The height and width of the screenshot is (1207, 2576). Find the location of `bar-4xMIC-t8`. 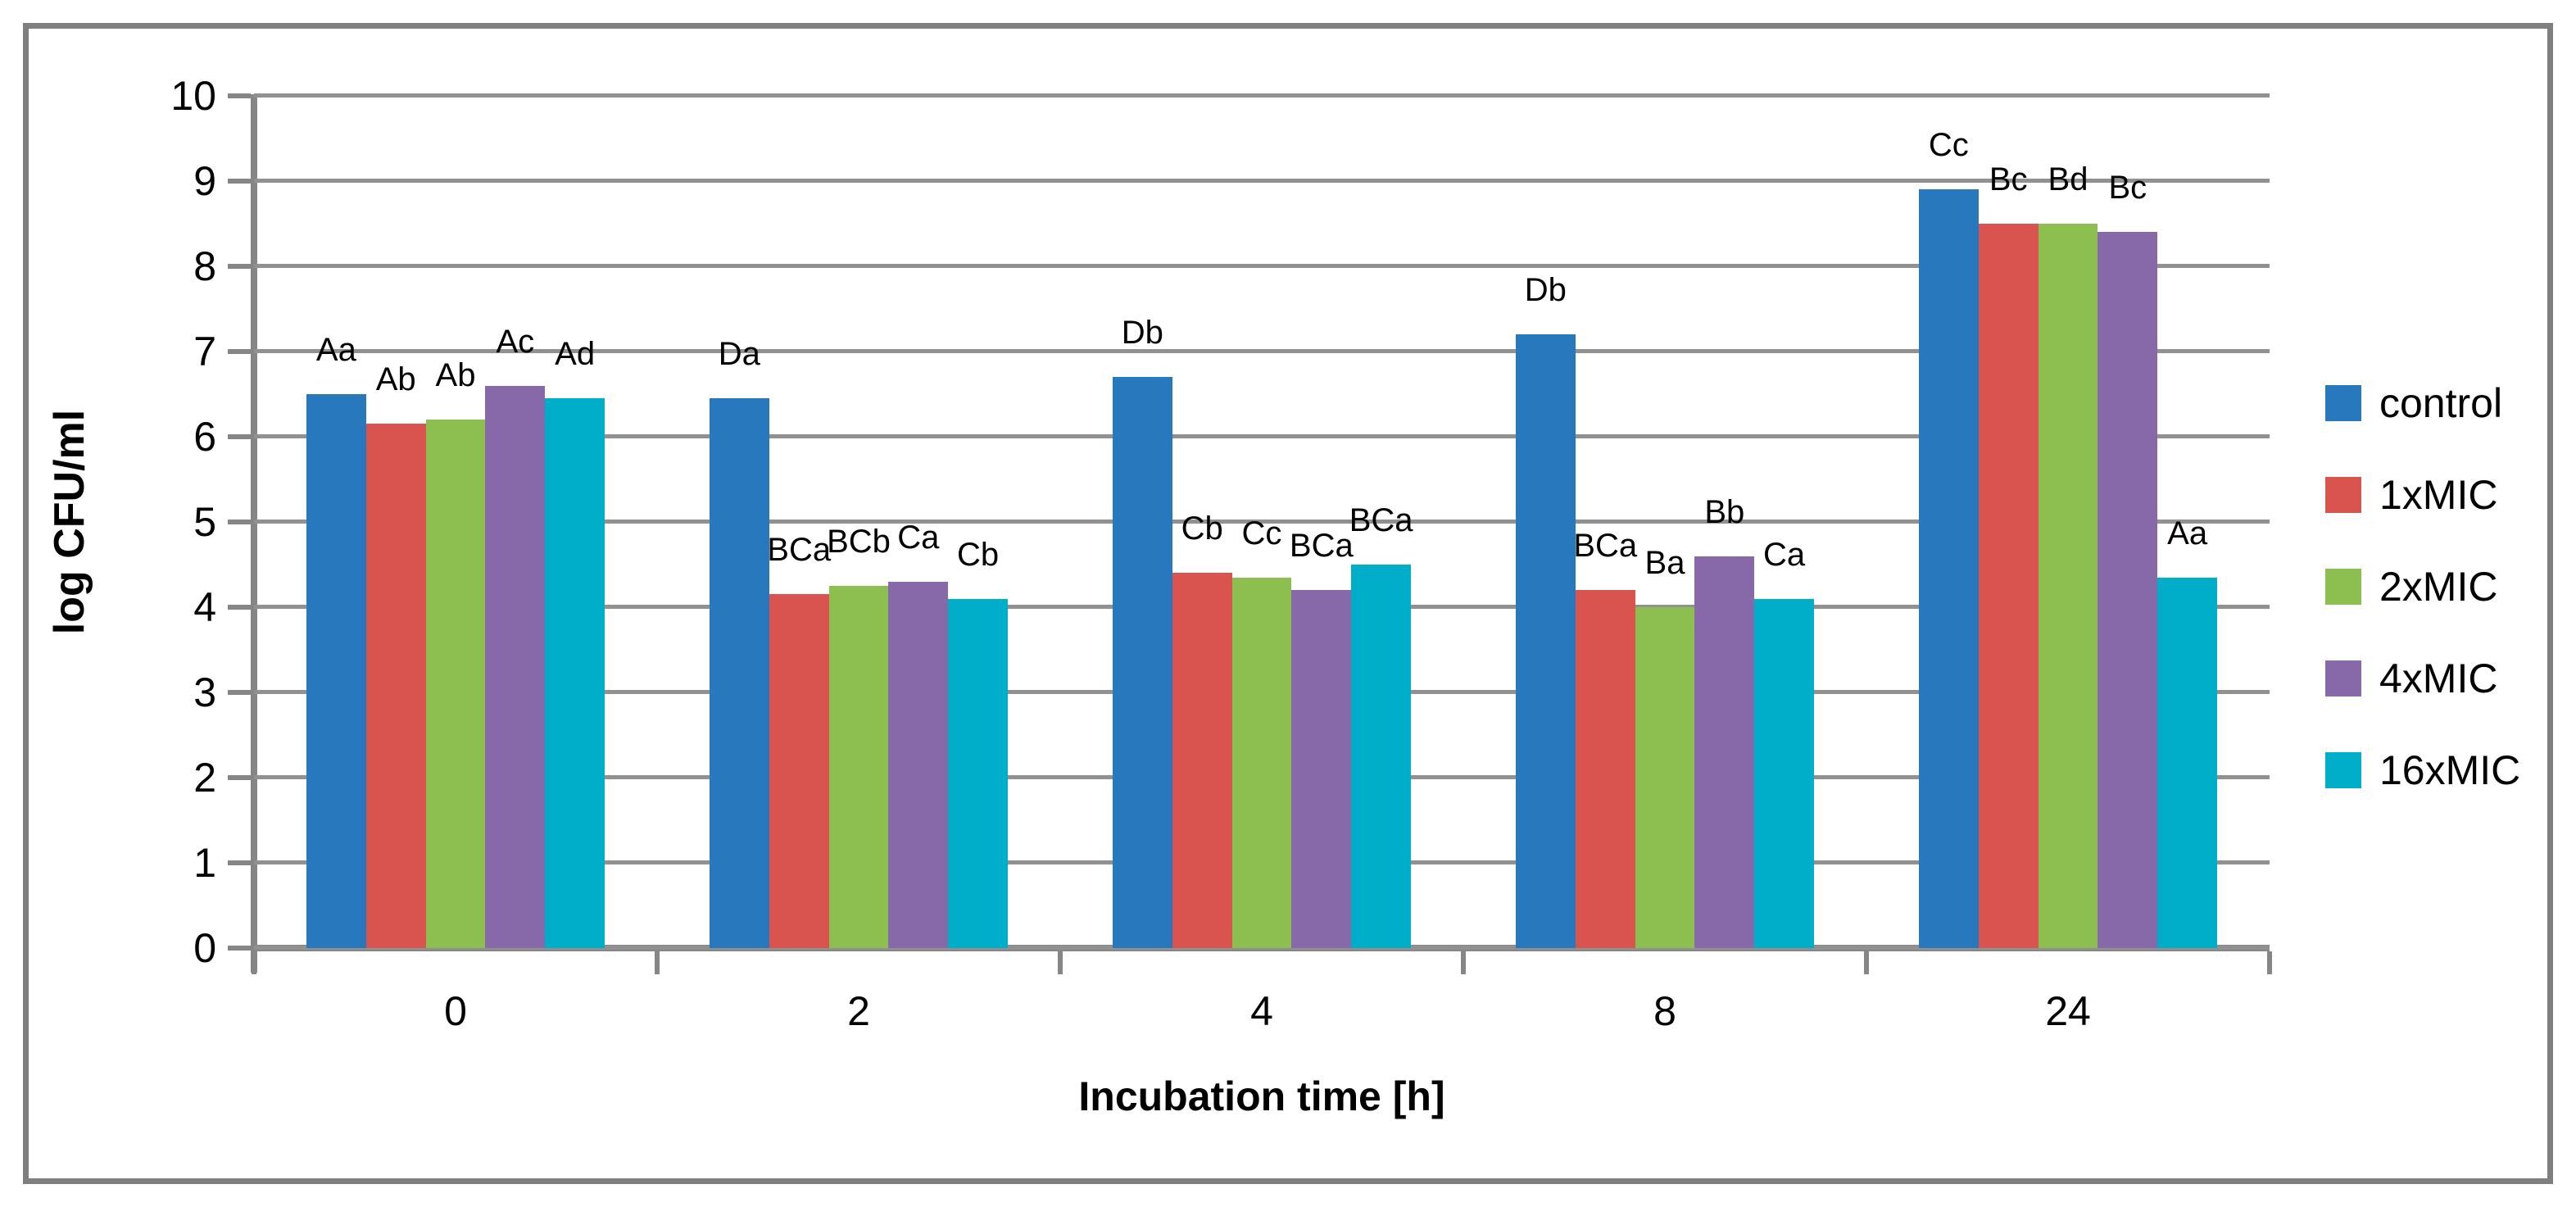

bar-4xMIC-t8 is located at coordinates (1724, 752).